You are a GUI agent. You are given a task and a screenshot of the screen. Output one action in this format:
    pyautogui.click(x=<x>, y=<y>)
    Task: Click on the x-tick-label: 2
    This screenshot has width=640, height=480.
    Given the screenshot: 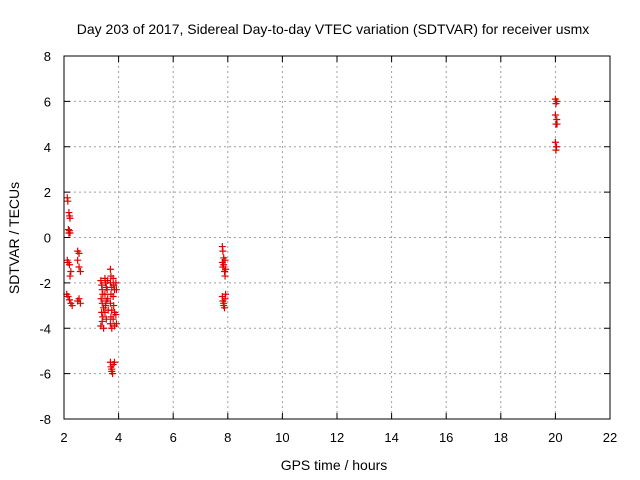 What is the action you would take?
    pyautogui.click(x=63, y=437)
    